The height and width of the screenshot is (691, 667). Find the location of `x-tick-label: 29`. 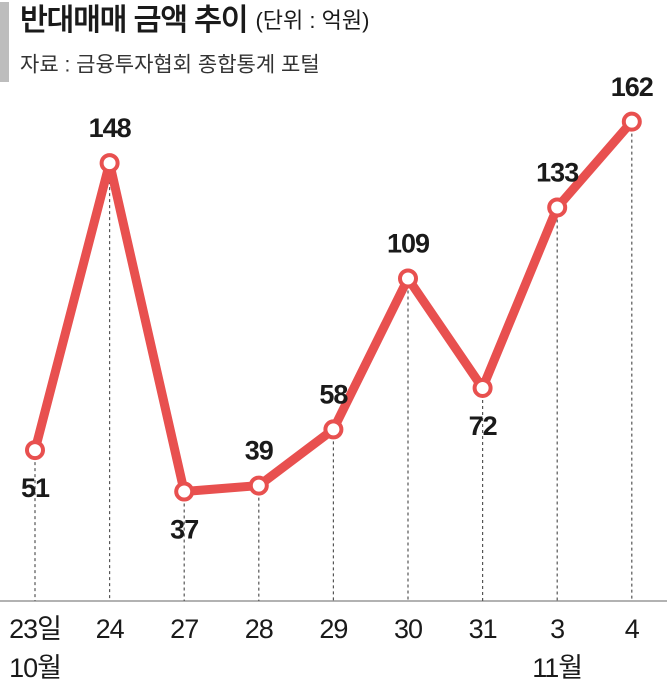

x-tick-label: 29 is located at coordinates (333, 629).